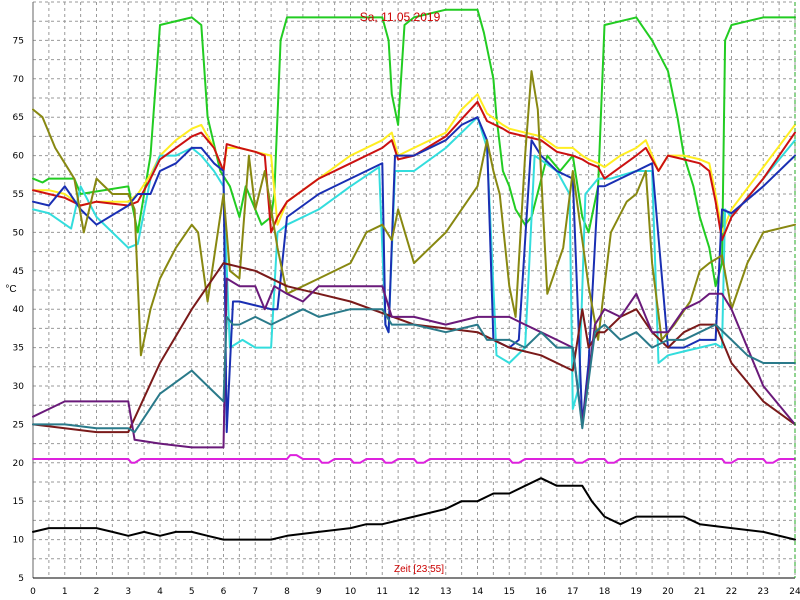 This screenshot has width=800, height=600. I want to click on y-axis-label: °C, so click(10, 289).